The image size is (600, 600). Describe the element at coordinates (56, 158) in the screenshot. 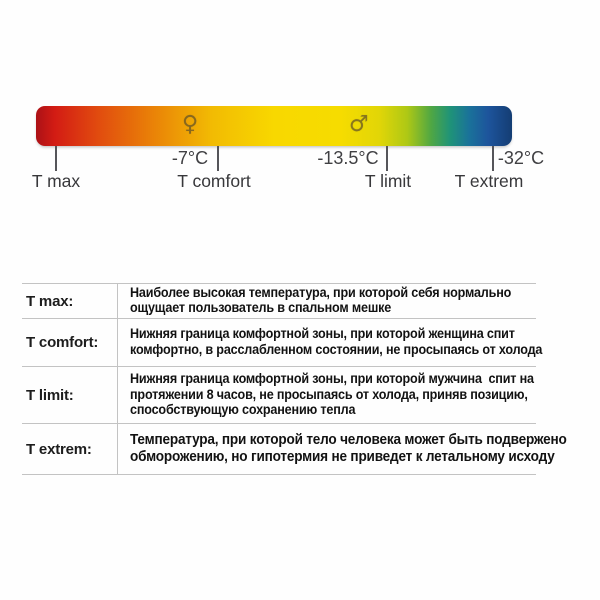

I see `tick-t-max` at that location.